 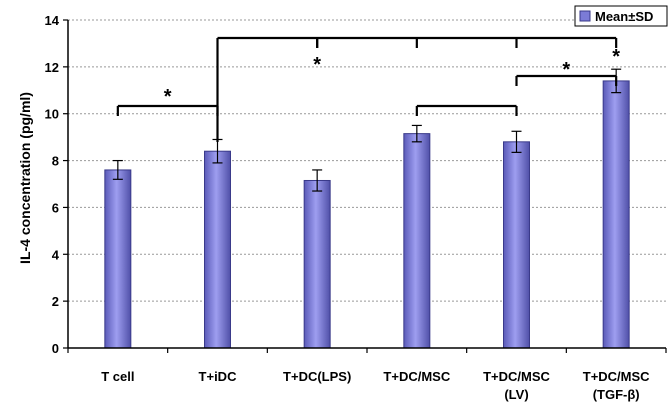 What do you see at coordinates (585, 16) in the screenshot?
I see `legend-swatch` at bounding box center [585, 16].